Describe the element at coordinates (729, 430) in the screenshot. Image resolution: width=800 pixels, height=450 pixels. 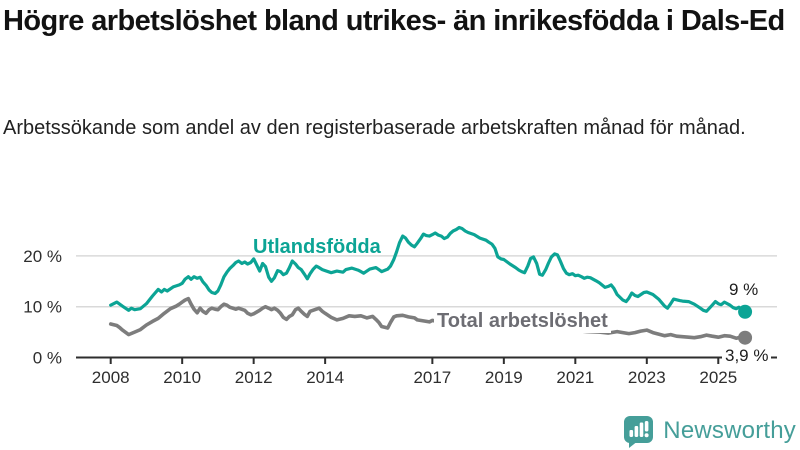
I see `newsworthy-logo-text: Newsworthy` at that location.